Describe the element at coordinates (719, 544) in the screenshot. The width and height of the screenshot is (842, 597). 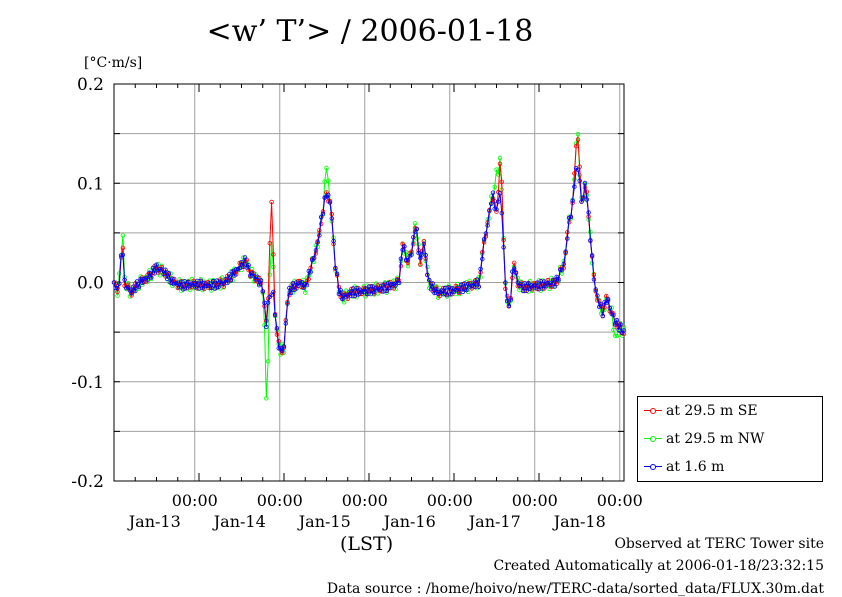
I see `site-note: Observed at TERC Tower site` at that location.